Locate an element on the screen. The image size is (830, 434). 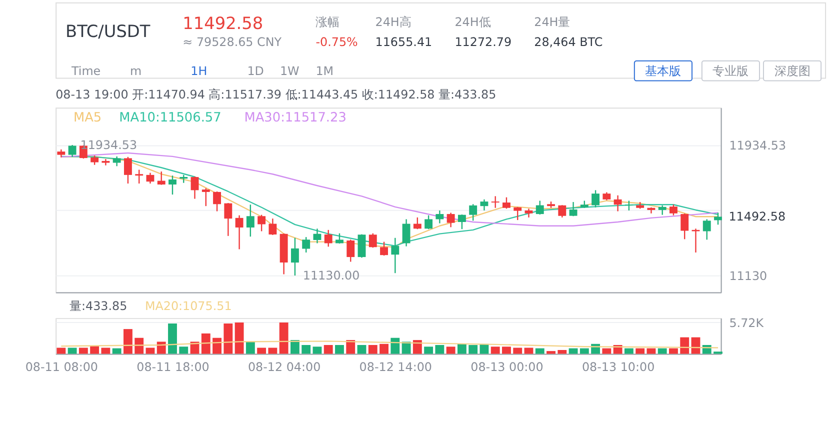
text: MA30:11517.23 is located at coordinates (295, 118).